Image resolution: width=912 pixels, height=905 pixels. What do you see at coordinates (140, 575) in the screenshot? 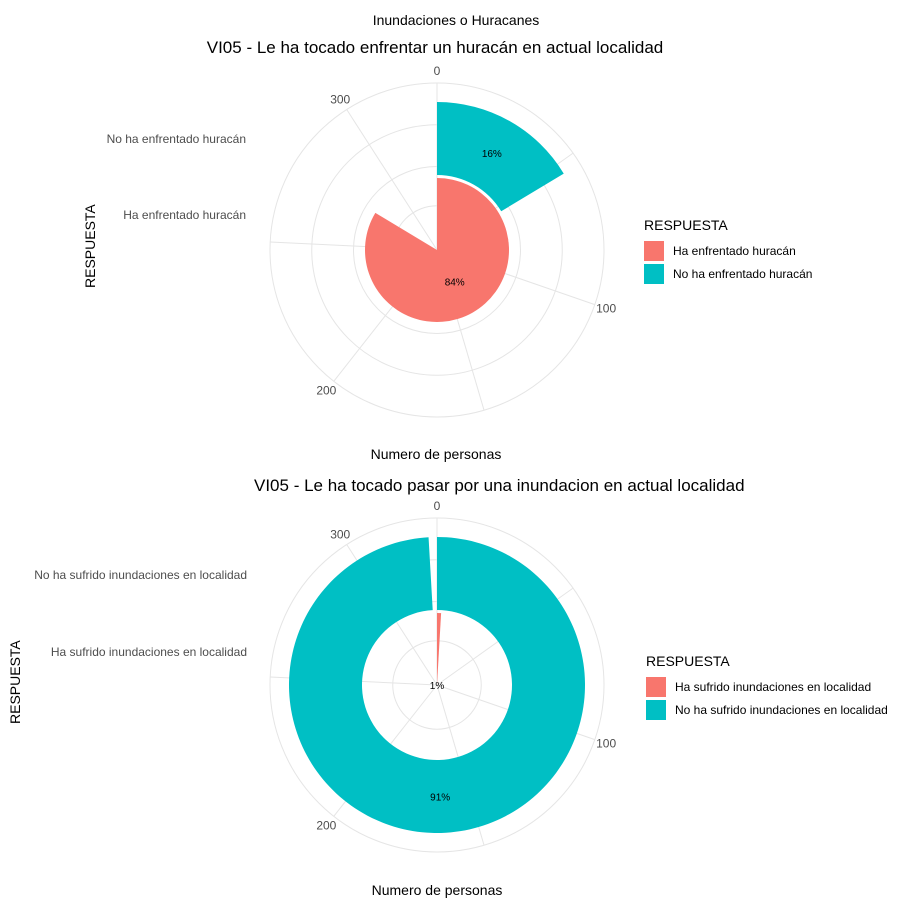
I see `category-label: No ha sufrido inundaciones en localidad` at bounding box center [140, 575].